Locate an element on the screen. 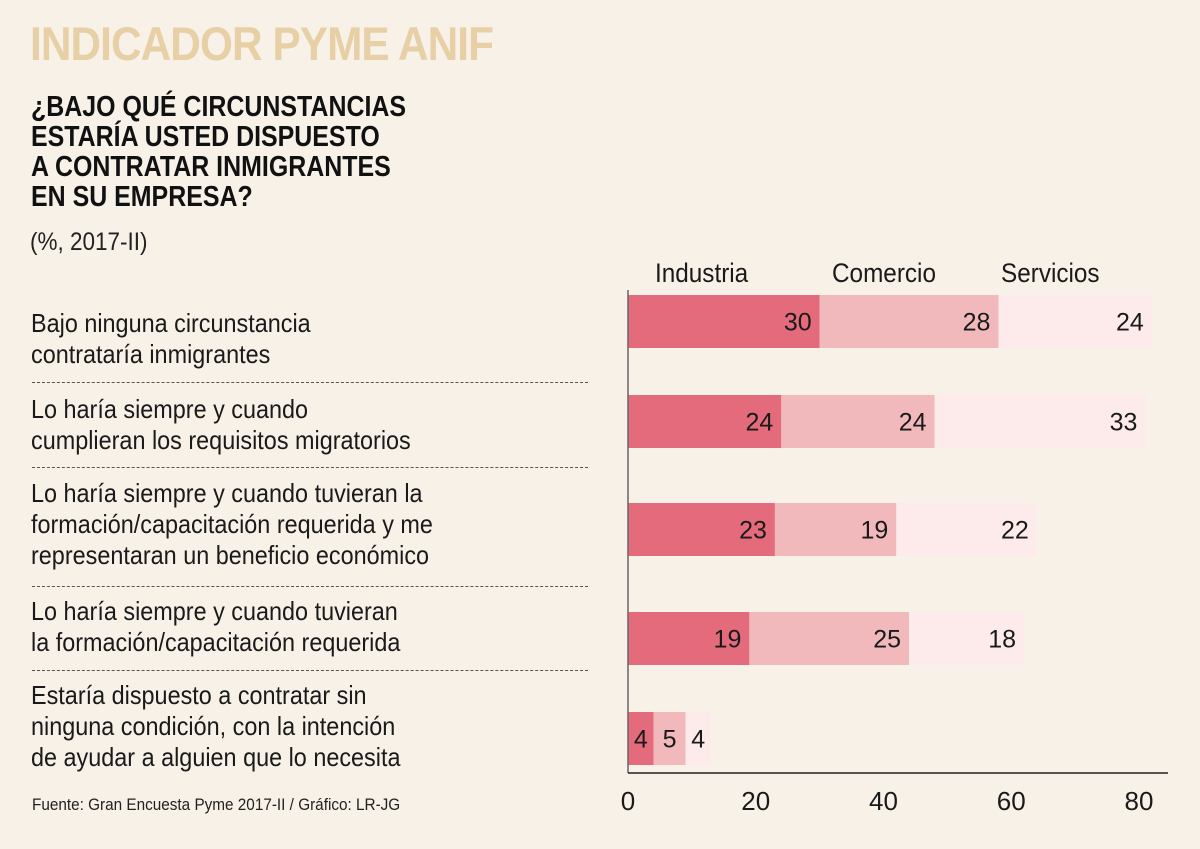 This screenshot has width=1200, height=849. bar-value-servicios-2: 33 is located at coordinates (1124, 423).